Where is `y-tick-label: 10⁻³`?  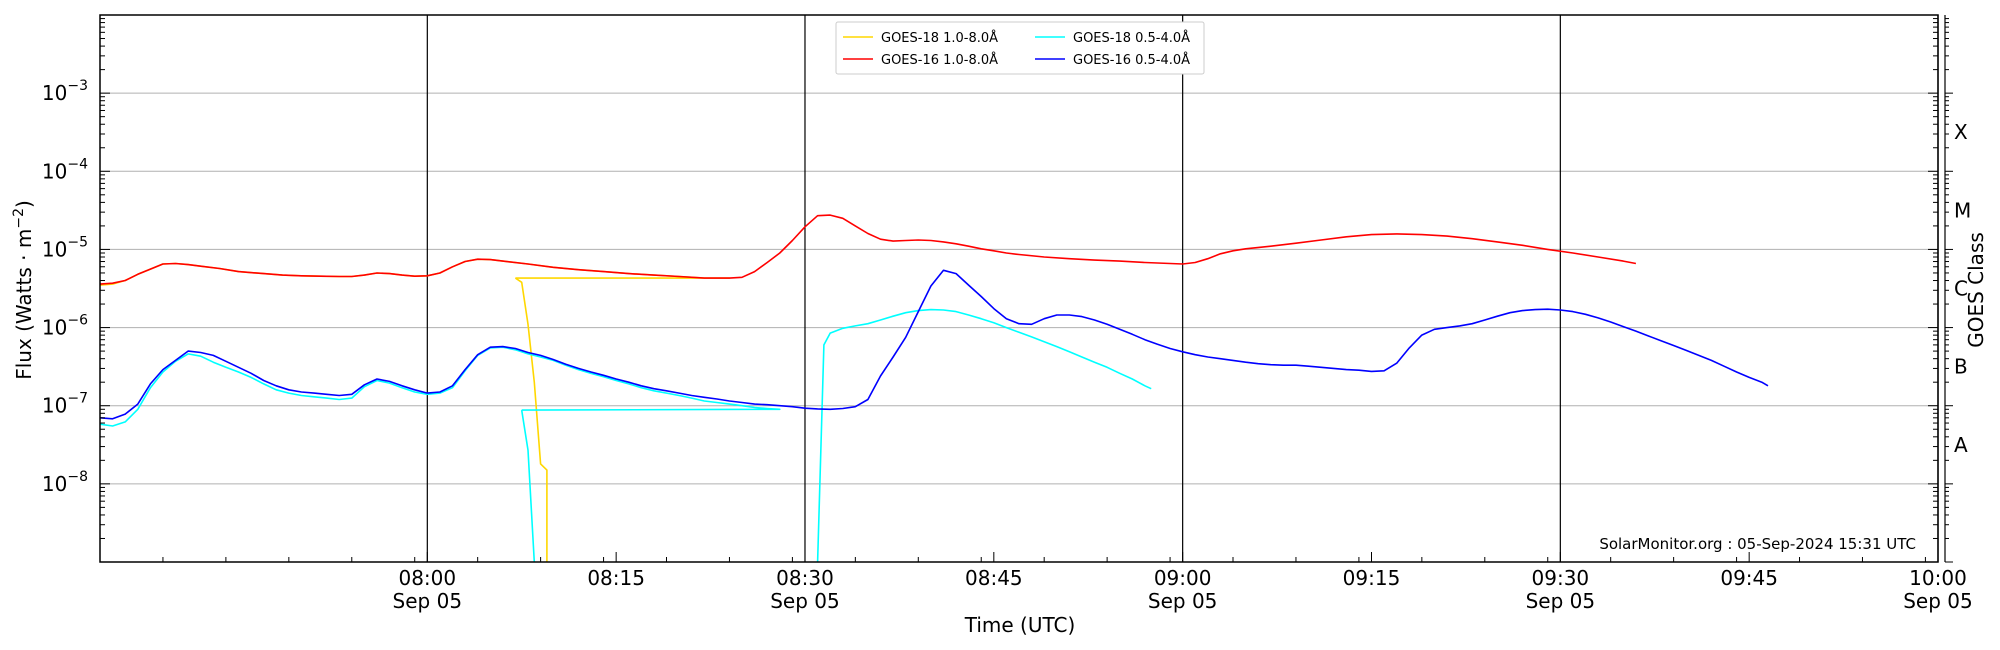 y-tick-label: 10⁻³ is located at coordinates (65, 91).